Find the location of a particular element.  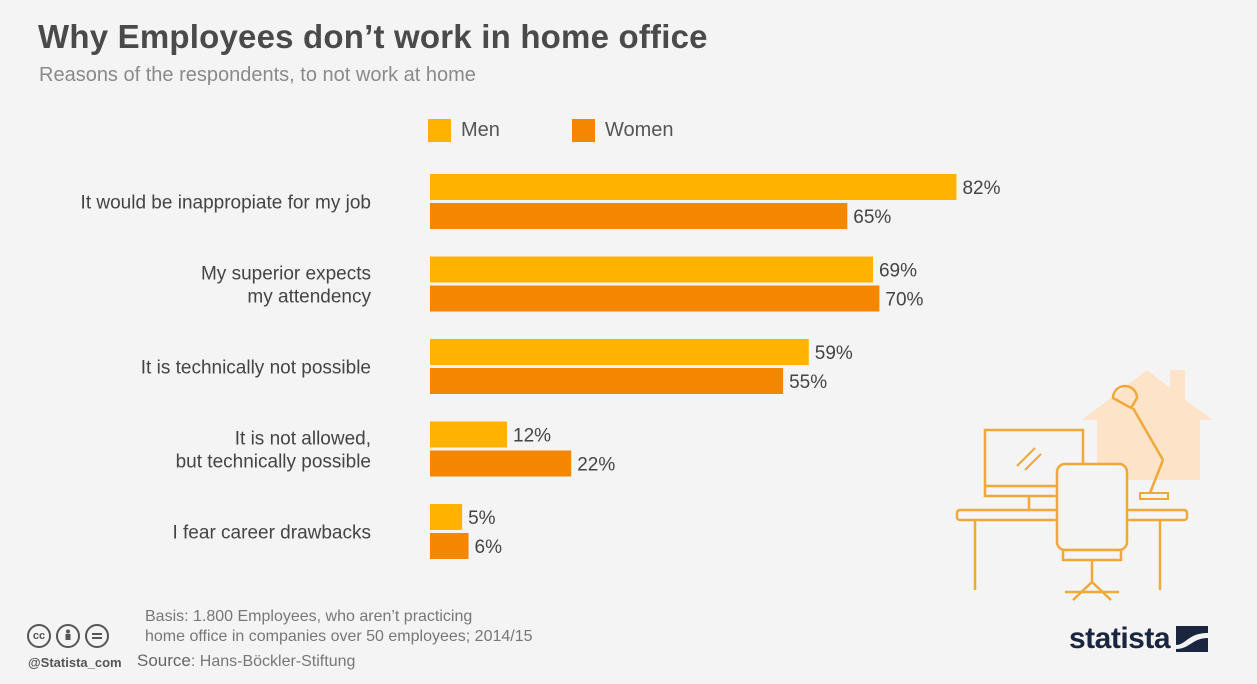

legend-label-women: Women is located at coordinates (639, 130).